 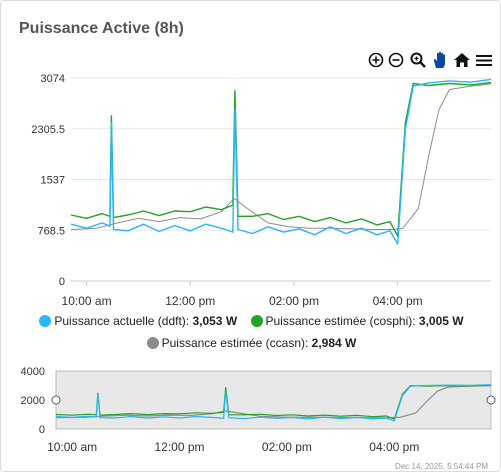 I want to click on nav-series-line-puissance-actuelle-ddft, so click(x=273, y=403).